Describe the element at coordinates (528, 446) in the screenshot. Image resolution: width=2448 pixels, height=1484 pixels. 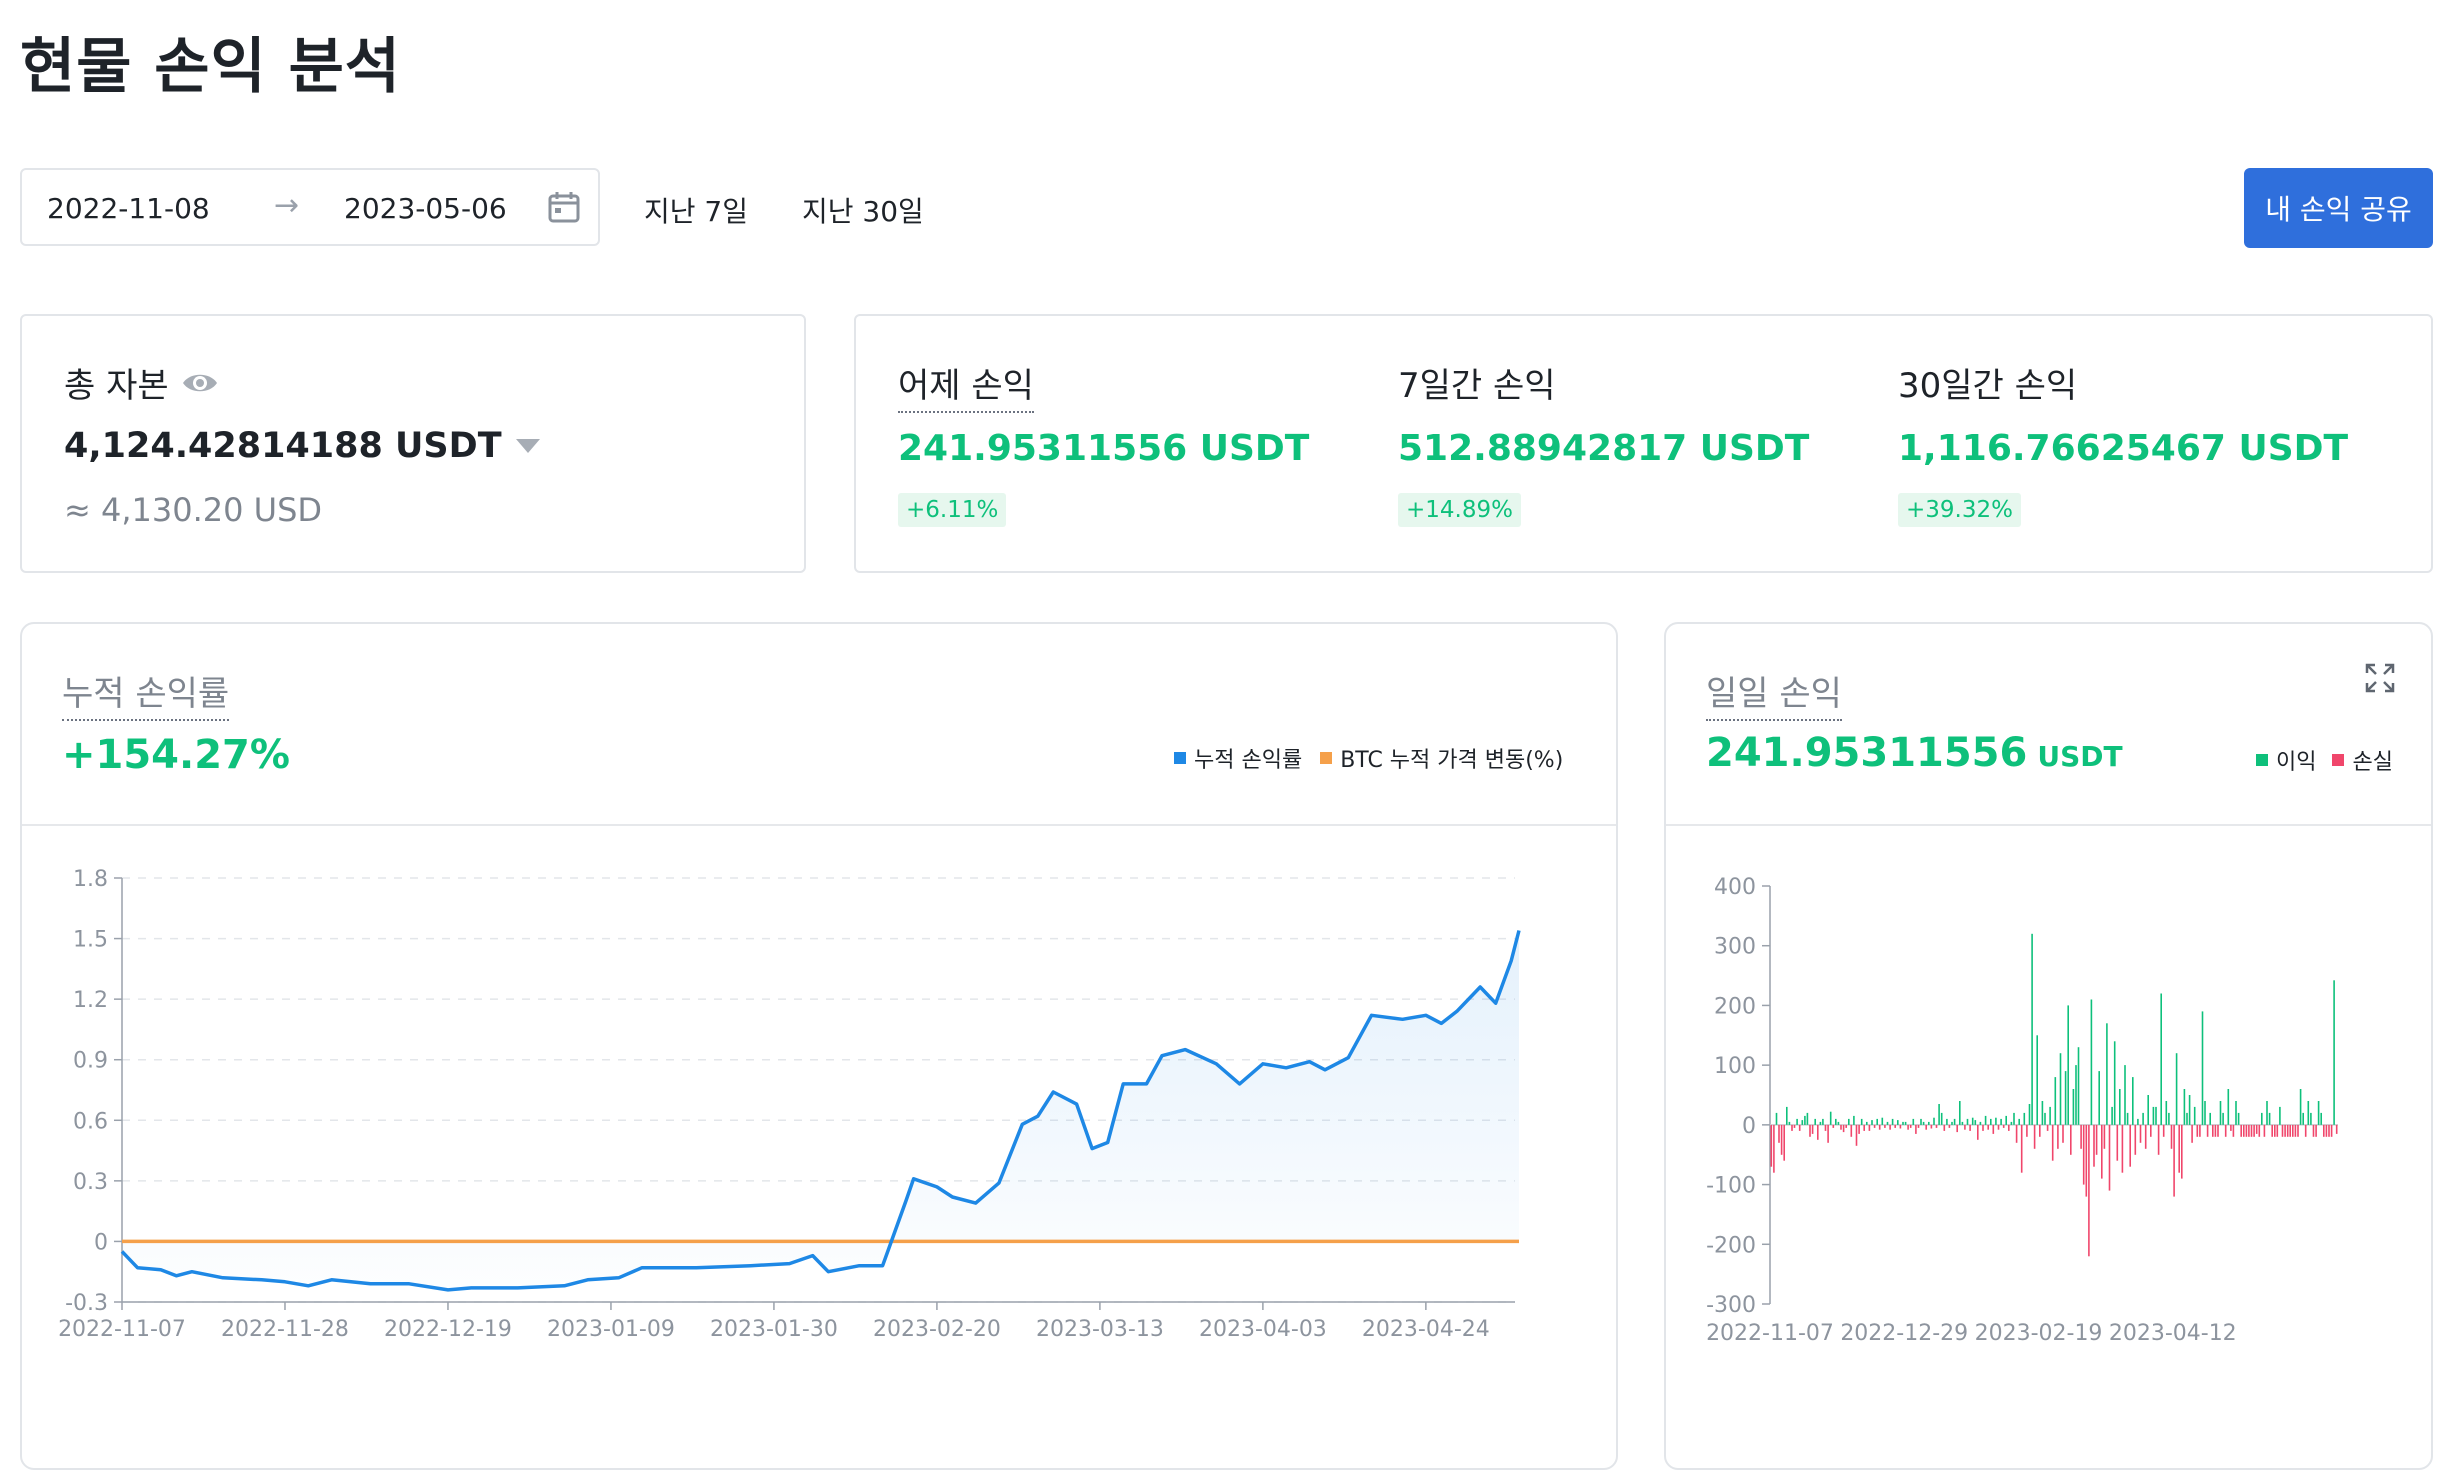
I see `caret-down-icon` at that location.